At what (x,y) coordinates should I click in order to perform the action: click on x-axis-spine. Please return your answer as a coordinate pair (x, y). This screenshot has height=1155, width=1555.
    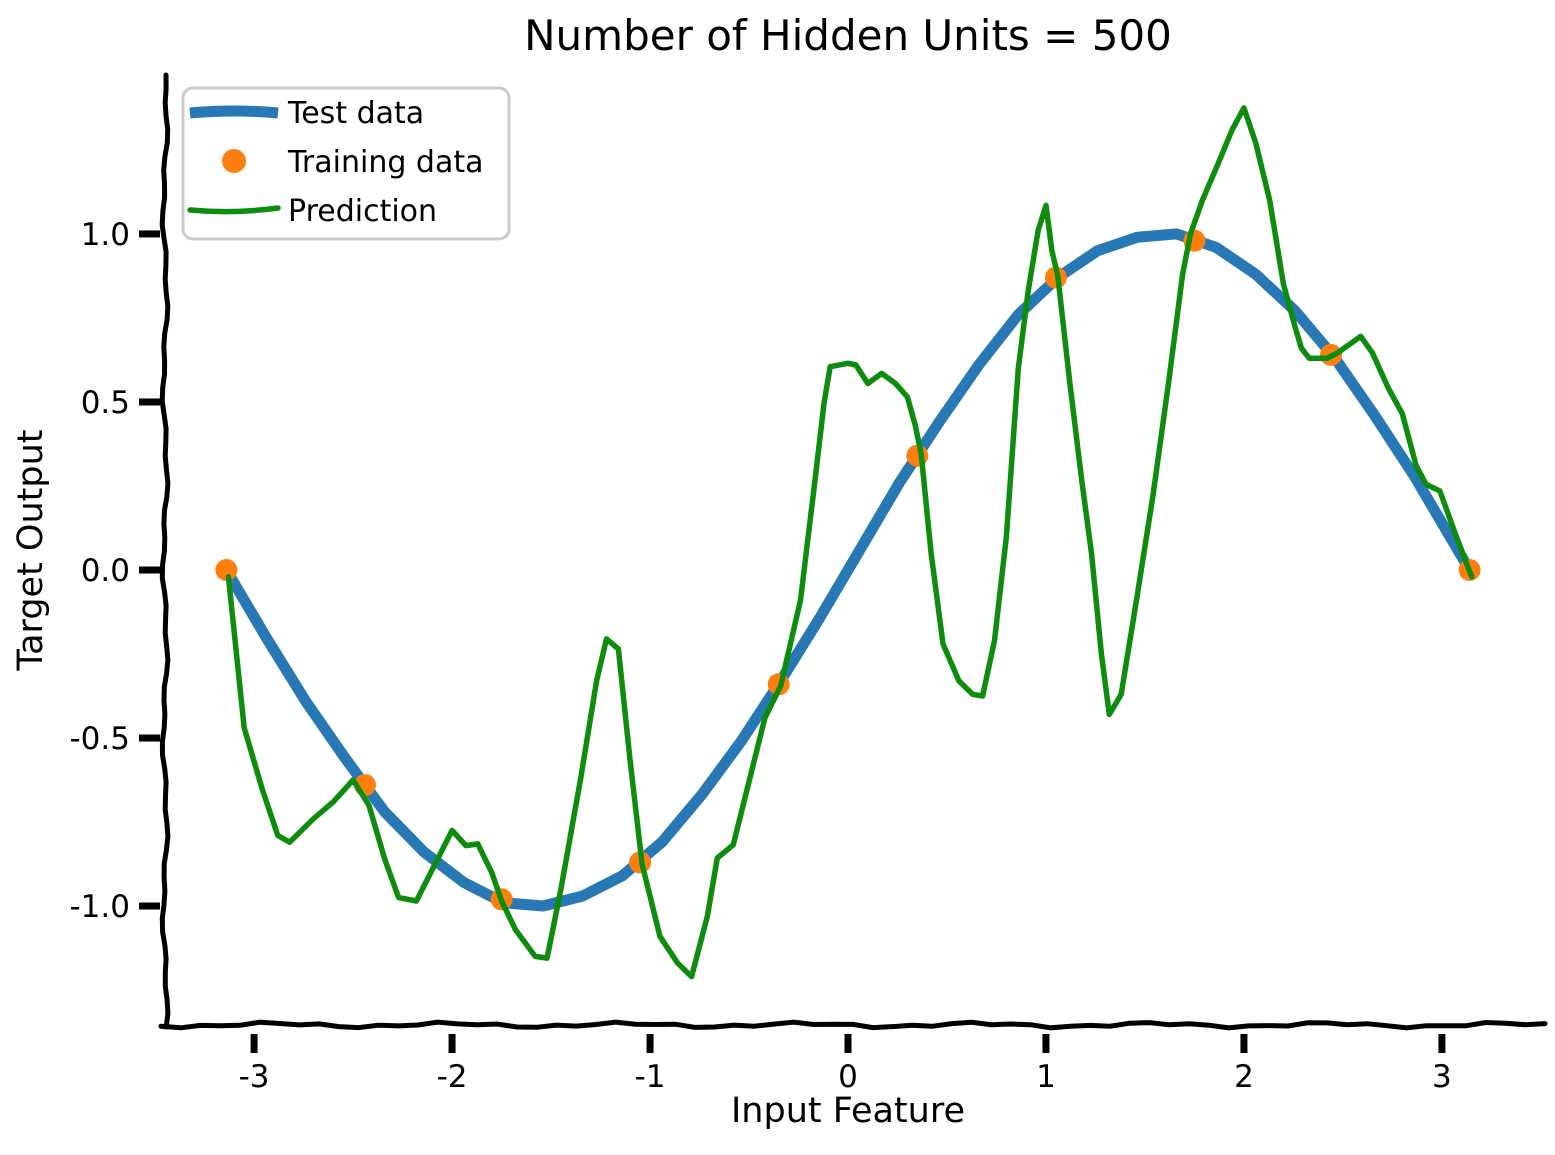
    Looking at the image, I should click on (853, 1025).